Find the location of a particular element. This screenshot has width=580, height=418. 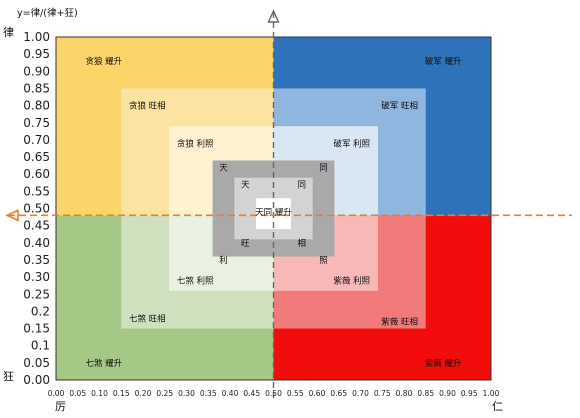

y-tick-label: 0.1 is located at coordinates (40, 346).